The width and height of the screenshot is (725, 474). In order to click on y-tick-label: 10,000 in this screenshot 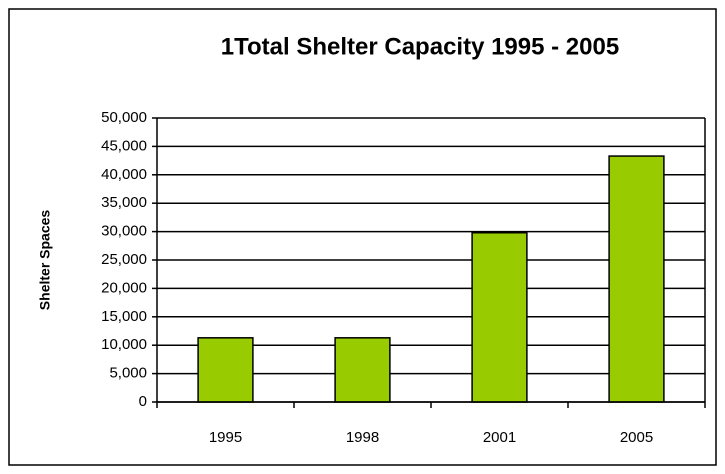, I will do `click(124, 344)`.